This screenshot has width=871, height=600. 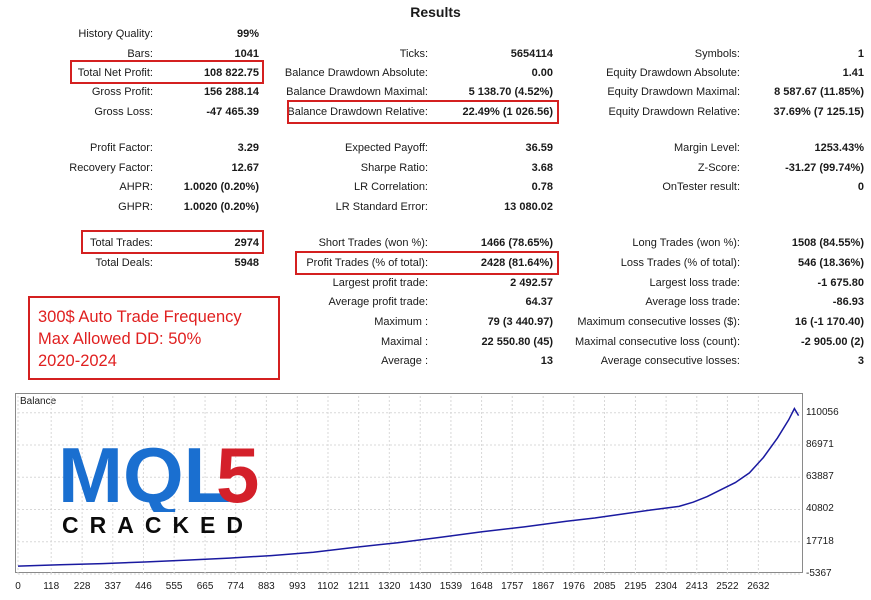 What do you see at coordinates (124, 263) in the screenshot?
I see `total-deals-label: Total Deals:` at bounding box center [124, 263].